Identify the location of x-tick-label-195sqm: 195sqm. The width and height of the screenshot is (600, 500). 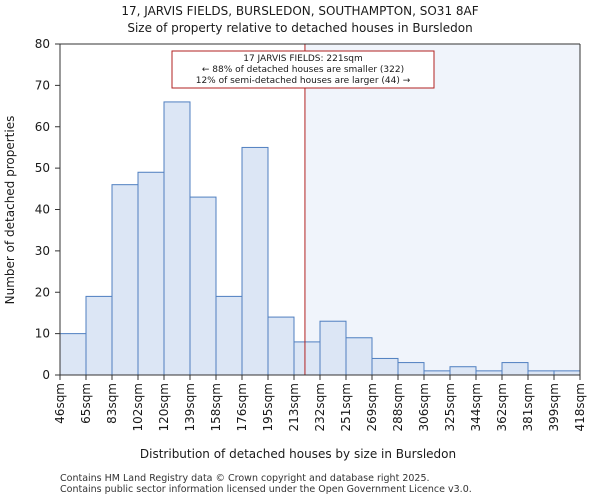
(268, 407).